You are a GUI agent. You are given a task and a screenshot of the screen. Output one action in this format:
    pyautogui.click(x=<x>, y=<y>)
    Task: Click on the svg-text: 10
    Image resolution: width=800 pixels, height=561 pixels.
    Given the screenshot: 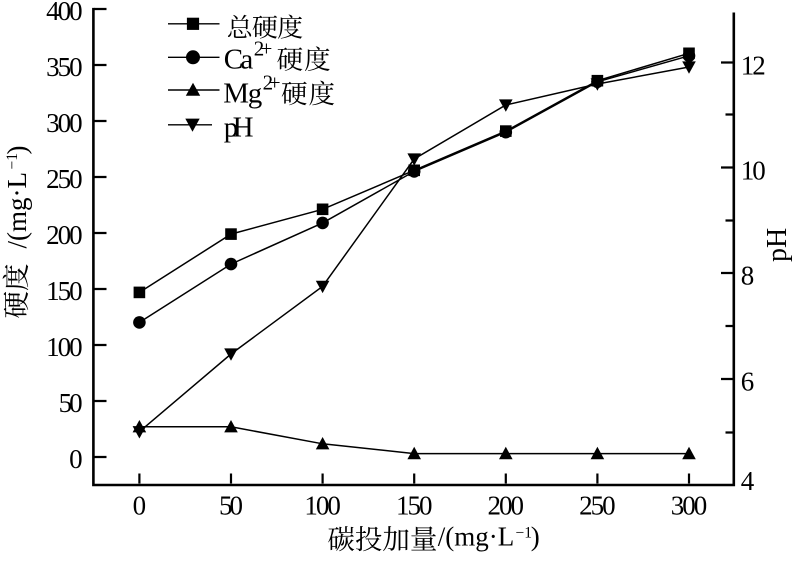 What is the action you would take?
    pyautogui.click(x=753, y=171)
    